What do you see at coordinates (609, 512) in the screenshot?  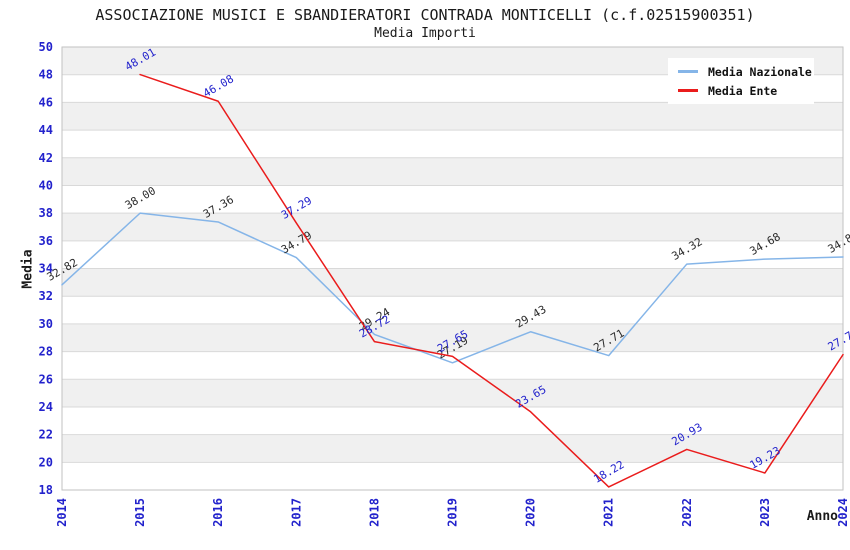 I see `x-tick-label: 2021` at bounding box center [609, 512].